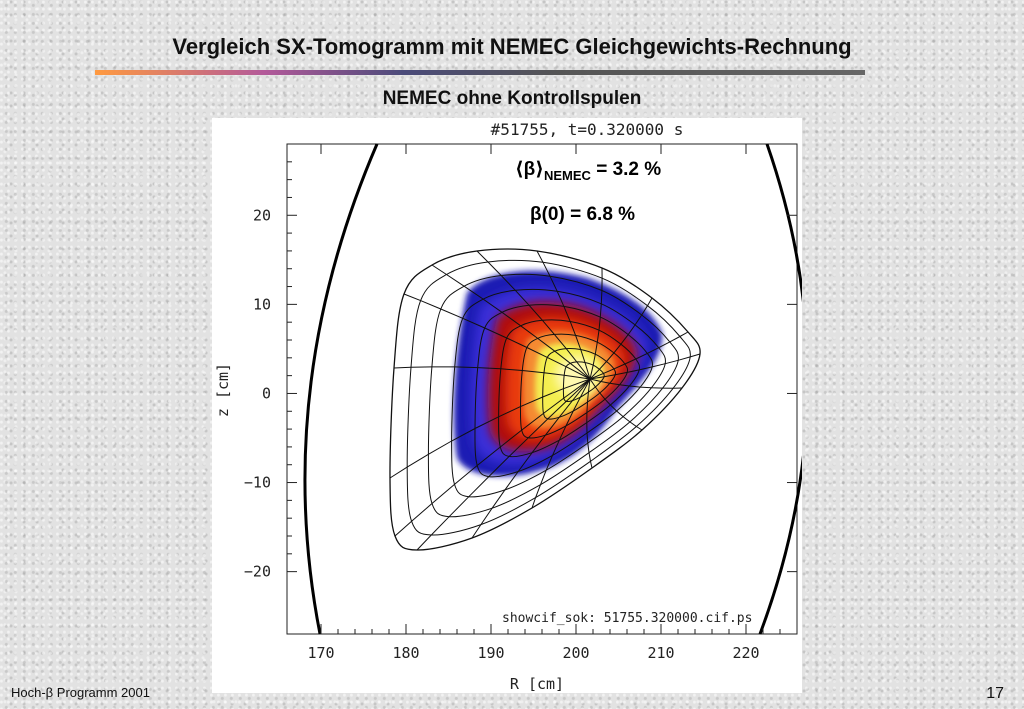 The width and height of the screenshot is (1024, 709). I want to click on beta-zero-annotation: β(0) = 6.8 %, so click(583, 214).